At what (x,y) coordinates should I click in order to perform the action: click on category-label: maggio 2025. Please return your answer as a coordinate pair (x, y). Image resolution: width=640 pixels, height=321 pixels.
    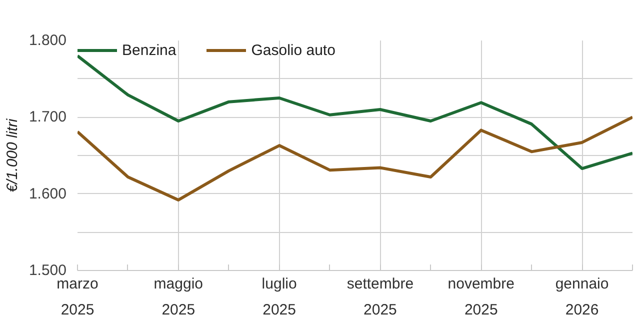
    Looking at the image, I should click on (179, 297).